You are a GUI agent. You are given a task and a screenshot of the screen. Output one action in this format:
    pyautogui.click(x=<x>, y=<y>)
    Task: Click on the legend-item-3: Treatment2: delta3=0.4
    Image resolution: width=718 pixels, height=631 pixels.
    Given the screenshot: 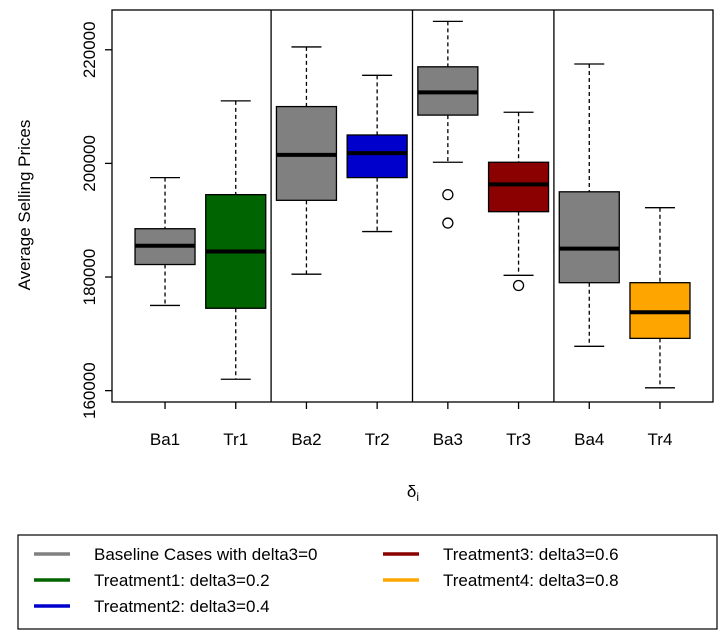 What is the action you would take?
    pyautogui.click(x=152, y=606)
    